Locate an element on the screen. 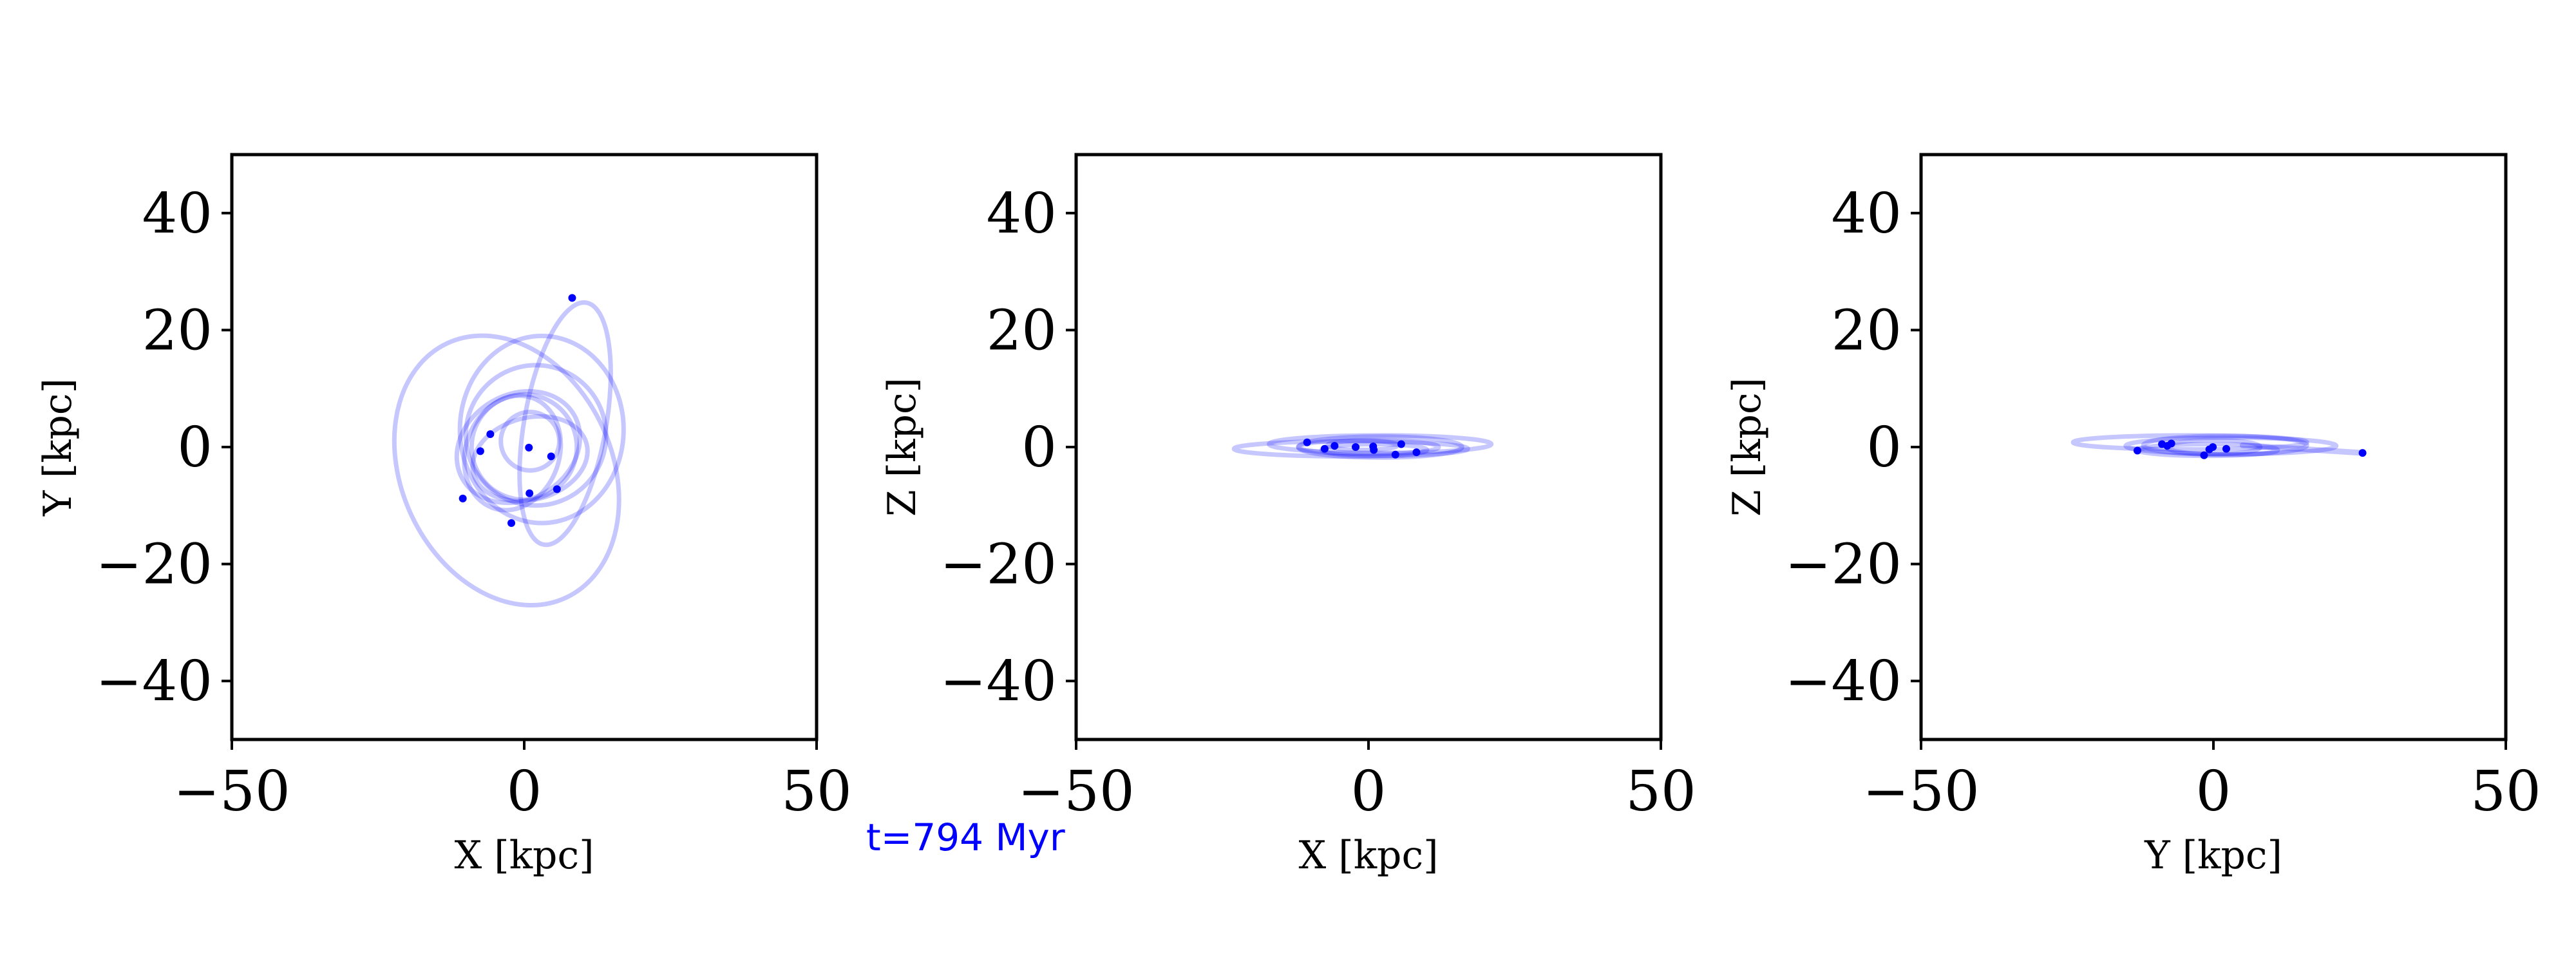 This screenshot has height=954, width=2576. time-label: t=794 Myr is located at coordinates (966, 837).